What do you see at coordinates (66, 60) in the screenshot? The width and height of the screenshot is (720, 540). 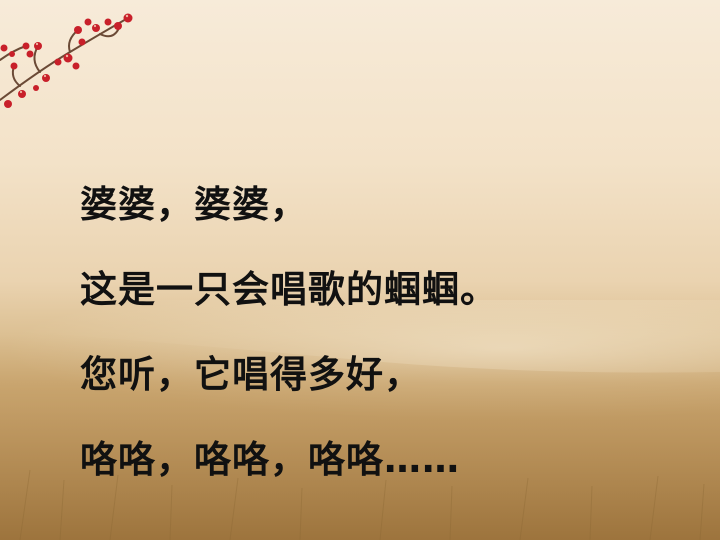 I see `berry-branch-decoration` at bounding box center [66, 60].